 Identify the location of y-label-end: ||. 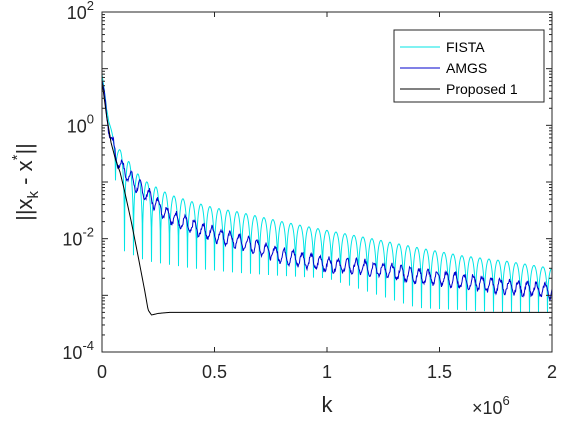
(24, 148).